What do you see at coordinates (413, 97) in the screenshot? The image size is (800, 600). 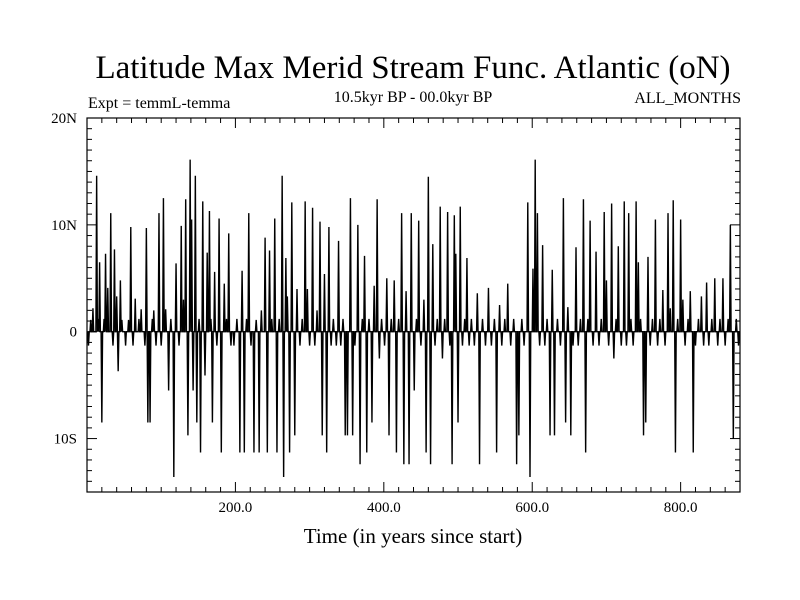 I see `period-label: 10.5kyr BP - 00.0kyr BP` at bounding box center [413, 97].